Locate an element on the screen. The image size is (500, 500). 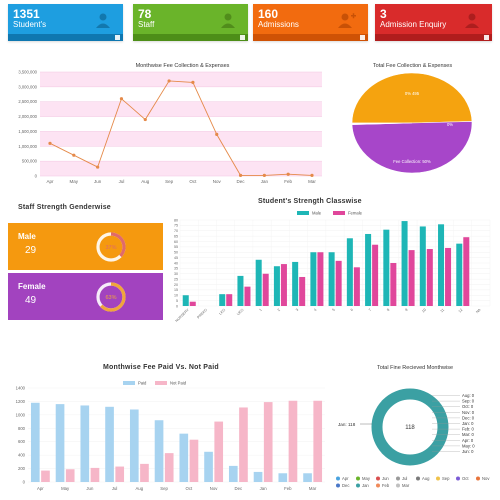
donut-slice-label: Nov: 0 is located at coordinates (468, 412).